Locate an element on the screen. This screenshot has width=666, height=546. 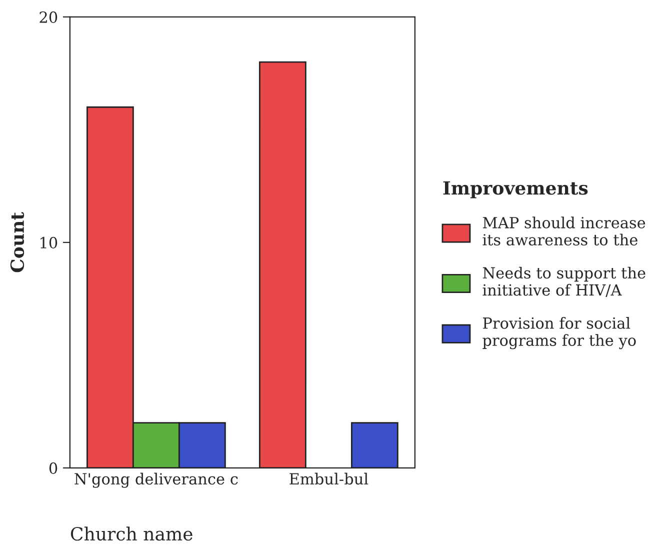
legend-label: Provision for social programs for the yo is located at coordinates (559, 333).